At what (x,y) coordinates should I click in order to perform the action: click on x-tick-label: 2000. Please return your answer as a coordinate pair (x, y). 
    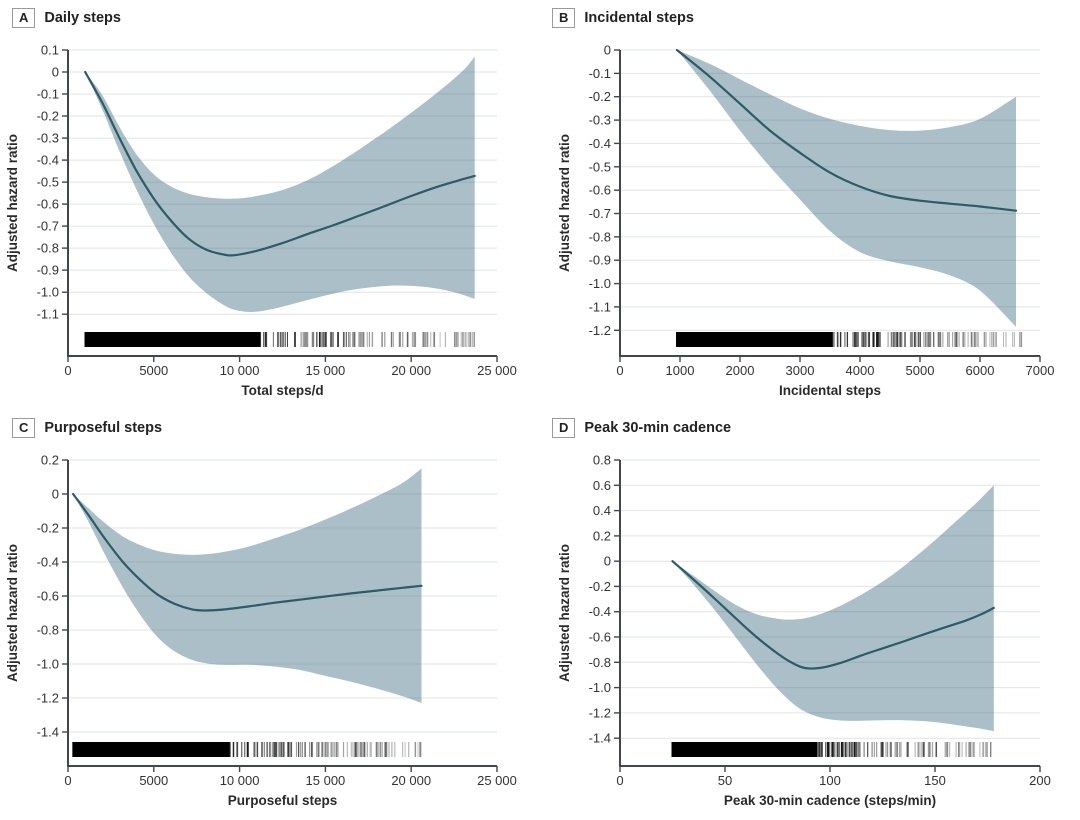
    Looking at the image, I should click on (740, 370).